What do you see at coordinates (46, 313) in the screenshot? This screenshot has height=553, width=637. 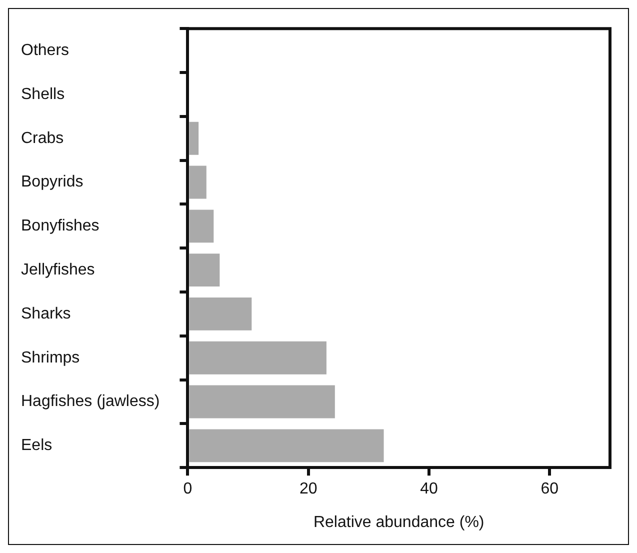 I see `y-tick-label: Sharks` at bounding box center [46, 313].